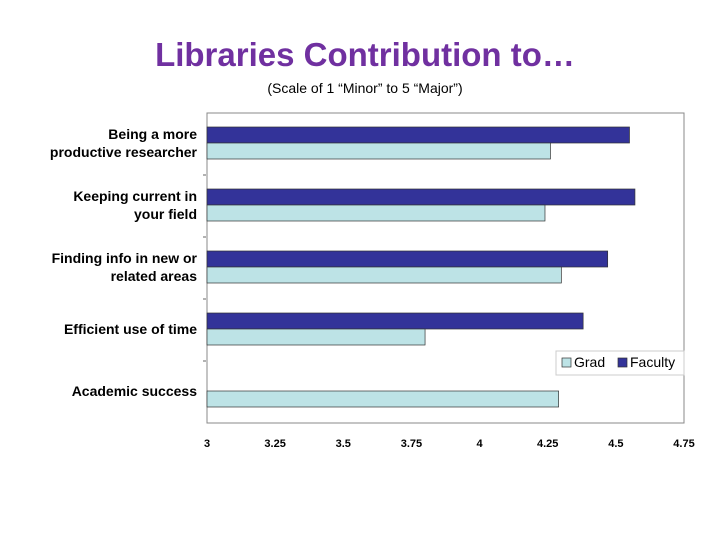  I want to click on category-label: your field, so click(165, 214).